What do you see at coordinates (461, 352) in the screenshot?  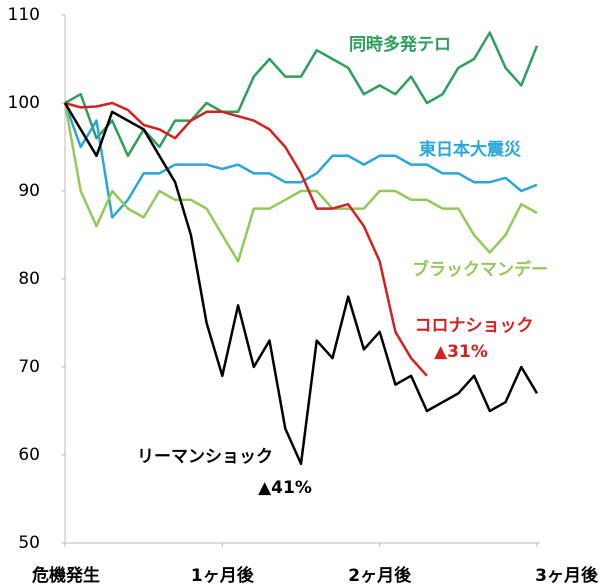 I see `annotation: ▲31%` at bounding box center [461, 352].